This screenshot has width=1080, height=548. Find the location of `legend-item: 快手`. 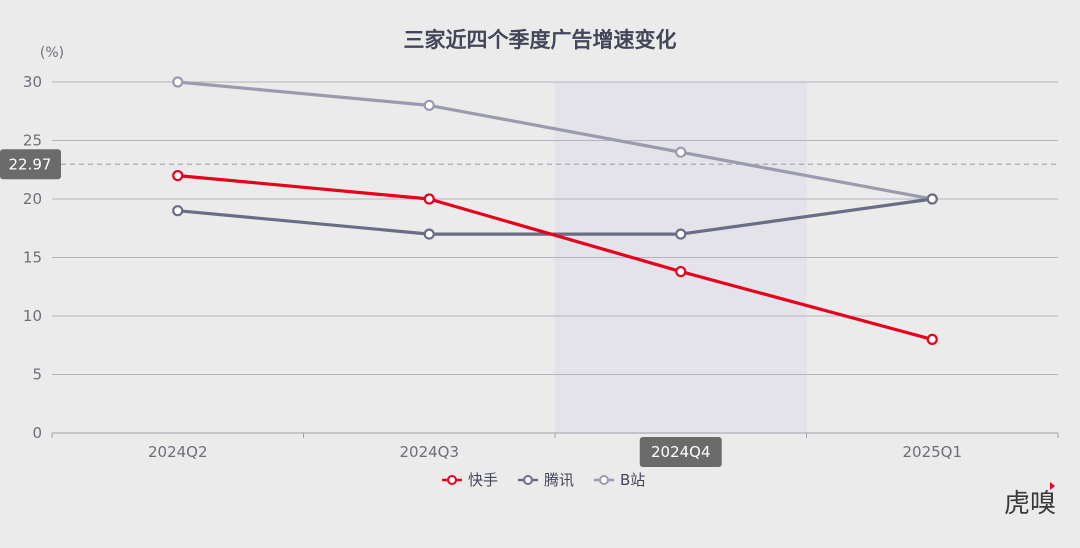

legend-item: 快手 is located at coordinates (470, 480).